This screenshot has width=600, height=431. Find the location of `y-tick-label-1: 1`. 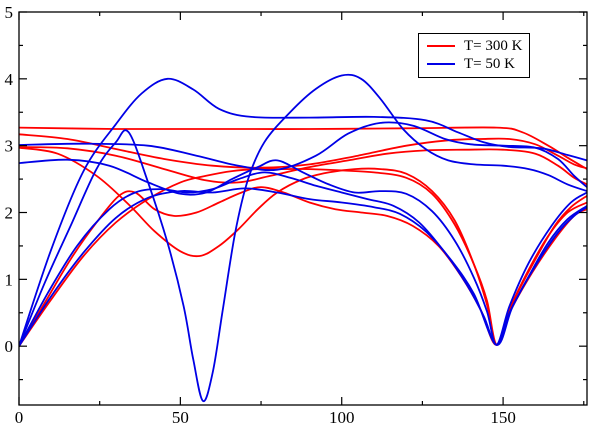

y-tick-label-1: 1 is located at coordinates (9, 279).